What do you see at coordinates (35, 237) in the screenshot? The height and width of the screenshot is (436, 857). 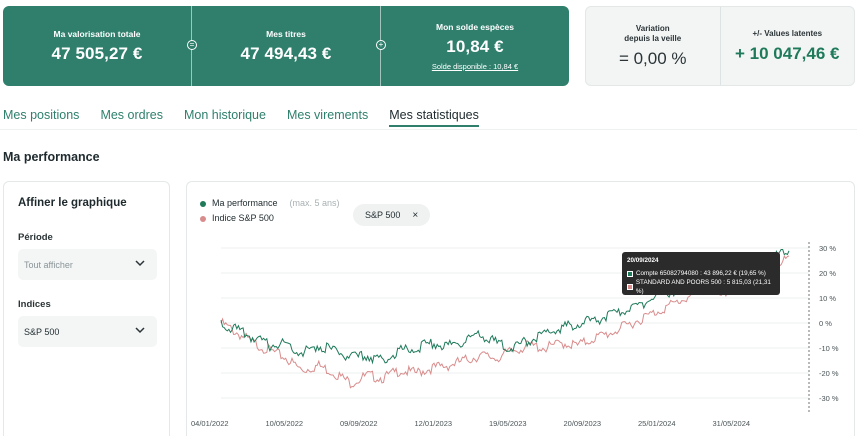 I see `period-label: Période` at bounding box center [35, 237].